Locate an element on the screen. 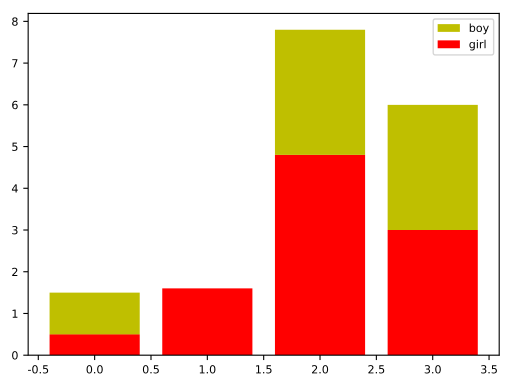 This screenshot has height=384, width=512. y-tick-label: 7 is located at coordinates (15, 63).